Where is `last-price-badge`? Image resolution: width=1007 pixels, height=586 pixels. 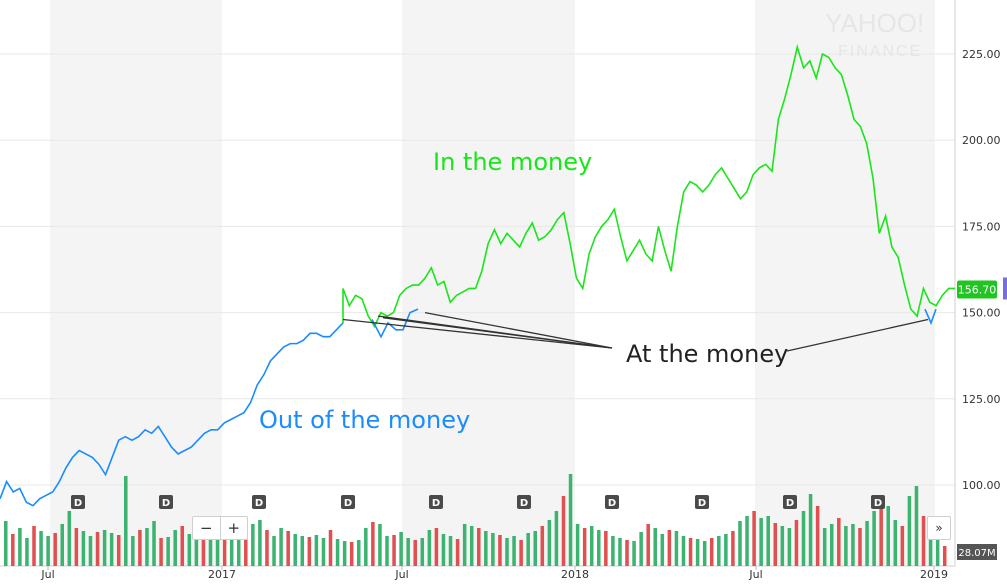
last-price-badge is located at coordinates (977, 289).